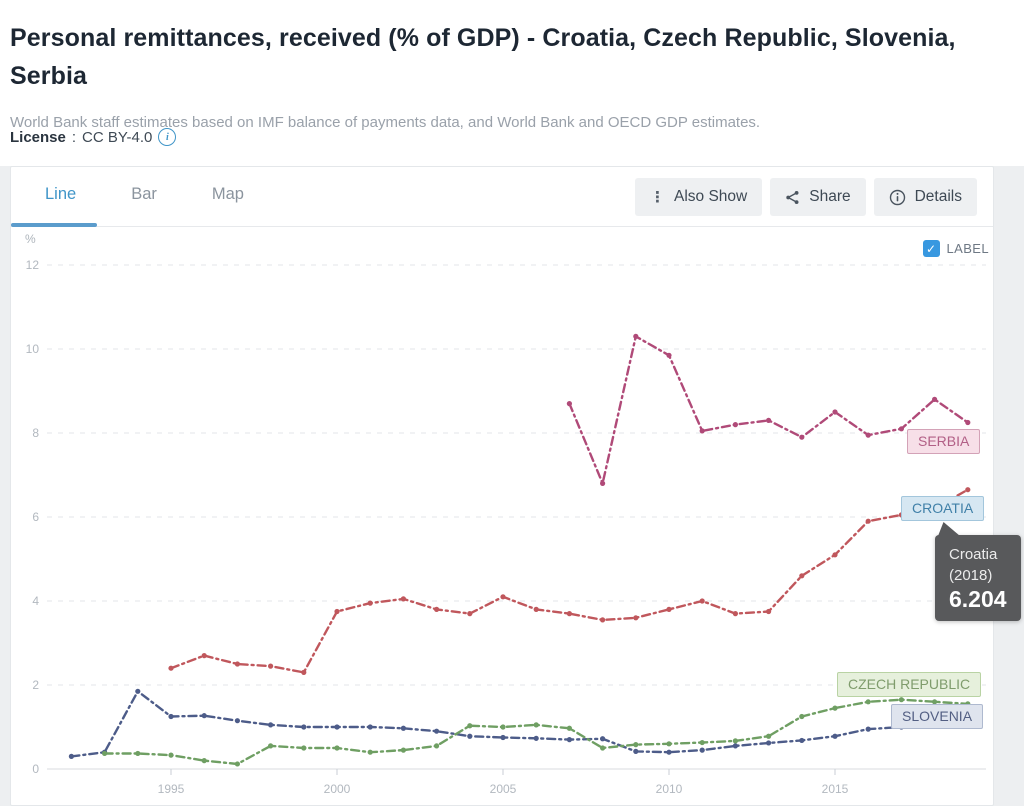 Image resolution: width=1024 pixels, height=812 pixels. Describe the element at coordinates (35, 433) in the screenshot. I see `svg-text: 8` at that location.